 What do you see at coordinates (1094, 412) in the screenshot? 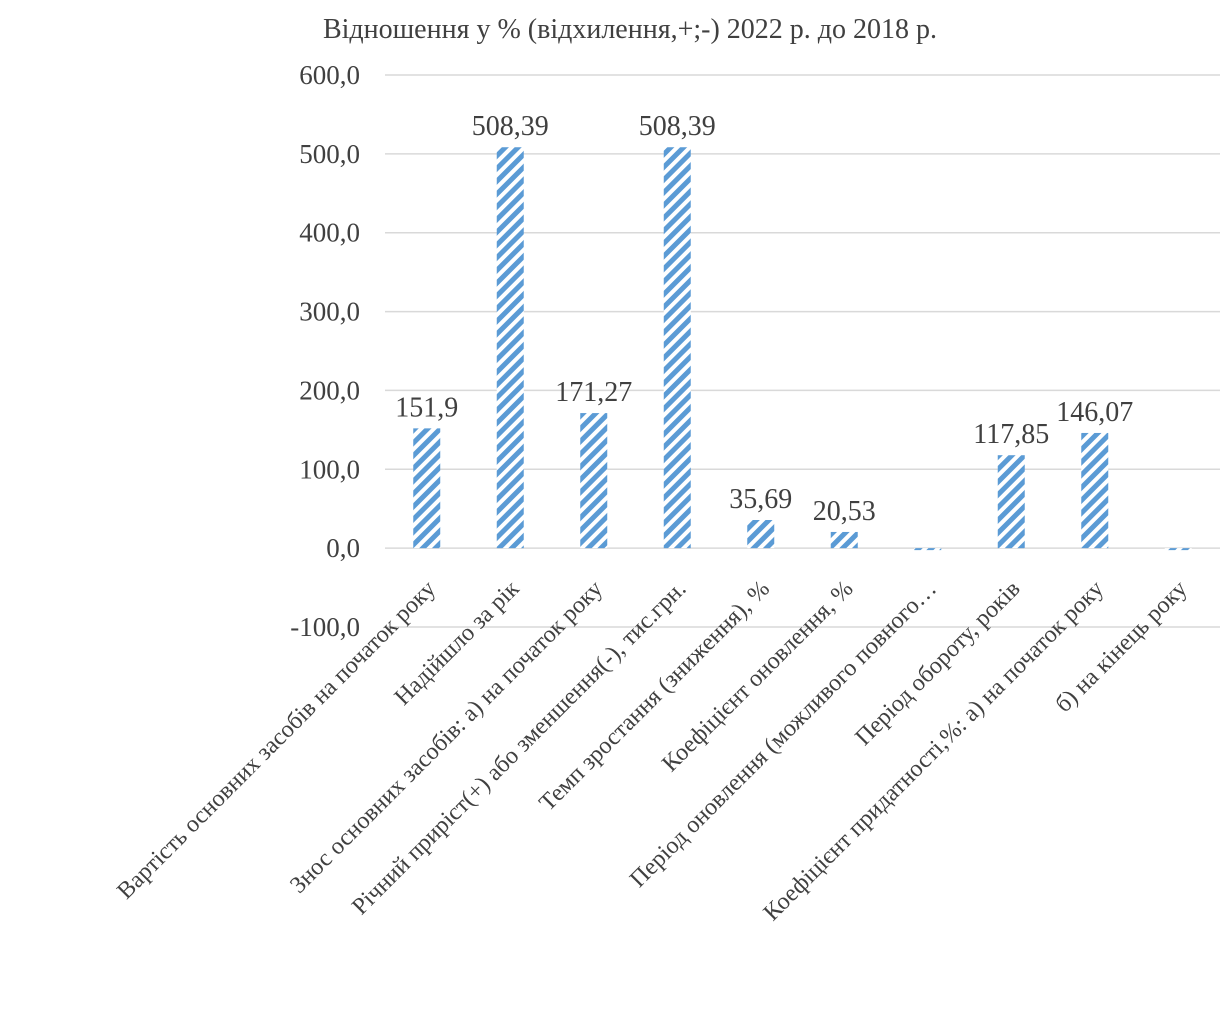
I see `data-label: 146,07` at bounding box center [1094, 412].